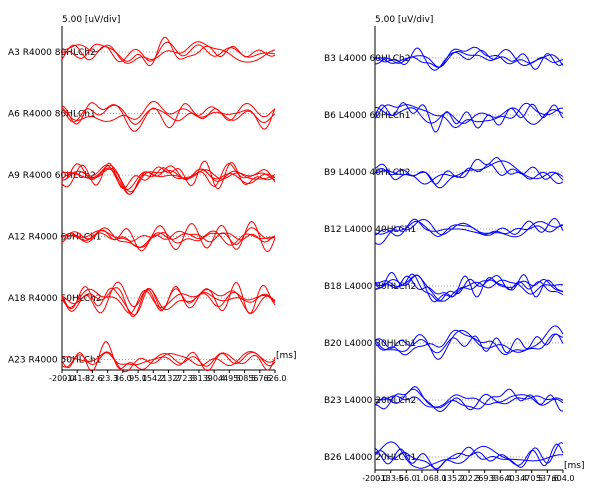  I want to click on right-scale-label: 5.00 [uV/div], so click(404, 20).